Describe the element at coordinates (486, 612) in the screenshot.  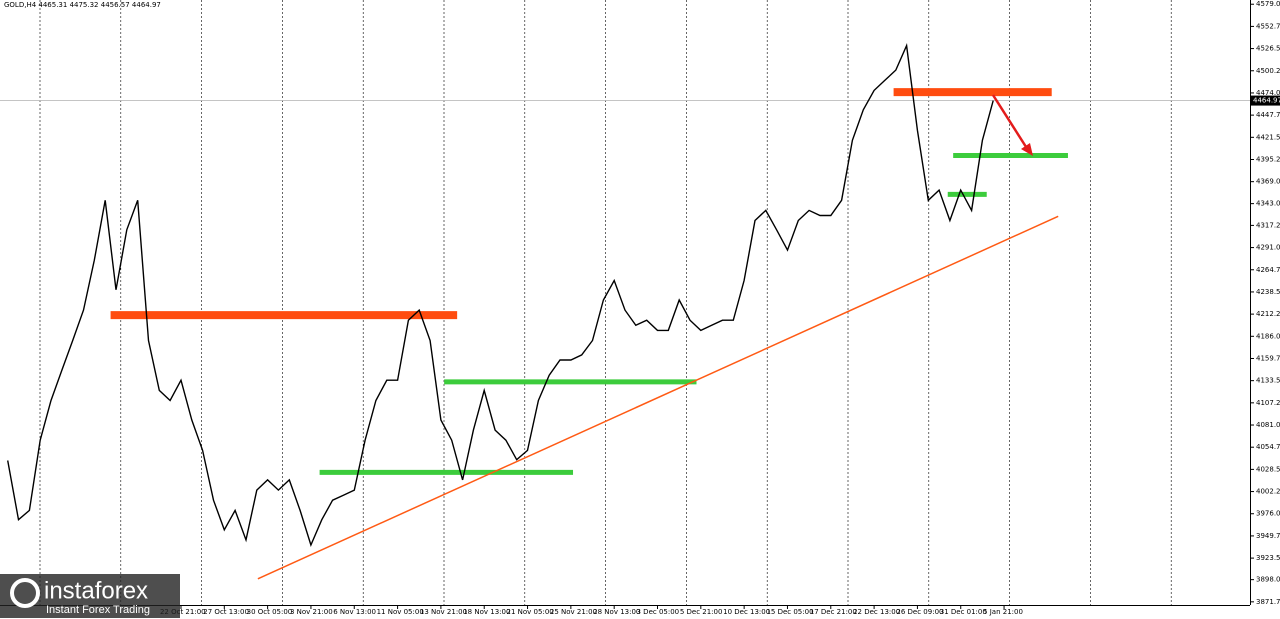
I see `x-tick-label: 18 Nov 13:00` at that location.